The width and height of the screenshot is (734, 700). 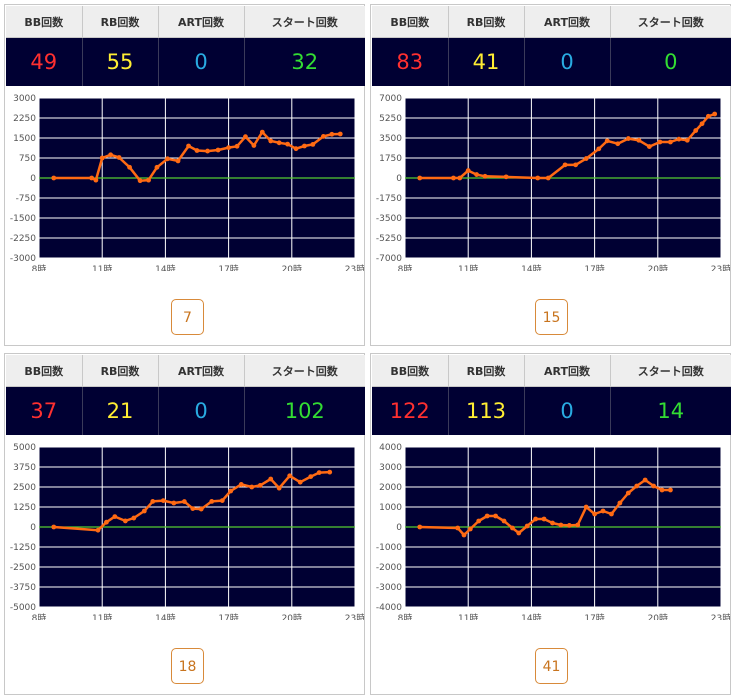 I want to click on machine-number-button: 7, so click(x=187, y=317).